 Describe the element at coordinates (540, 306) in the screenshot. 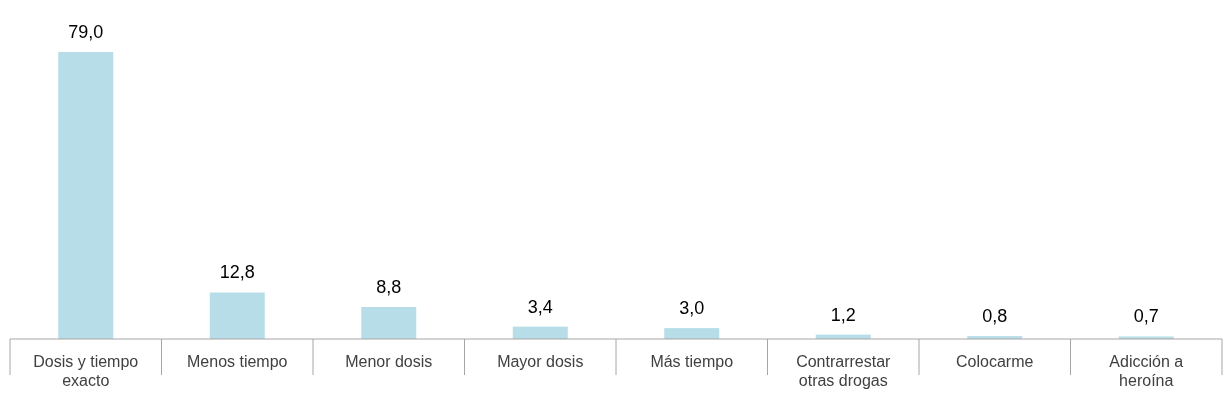

I see `data-label: 3,4` at that location.